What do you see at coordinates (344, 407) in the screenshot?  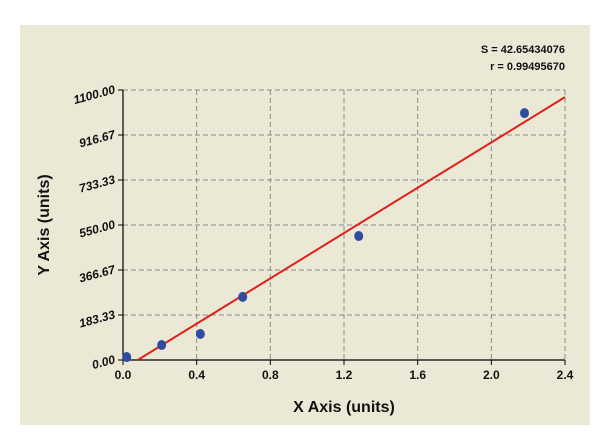 I see `x-axis-title: X Axis (units)` at bounding box center [344, 407].